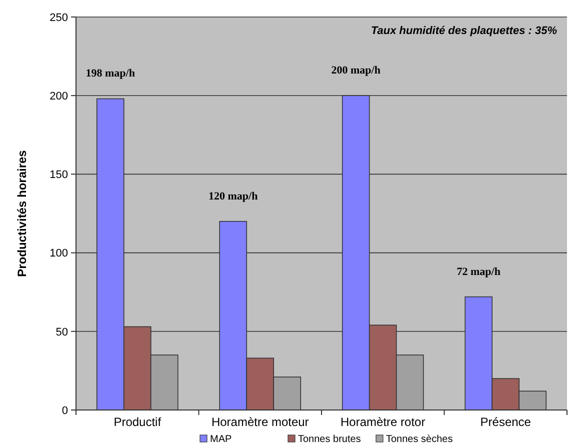 This screenshot has height=447, width=571. I want to click on legend-label: MAP, so click(221, 439).